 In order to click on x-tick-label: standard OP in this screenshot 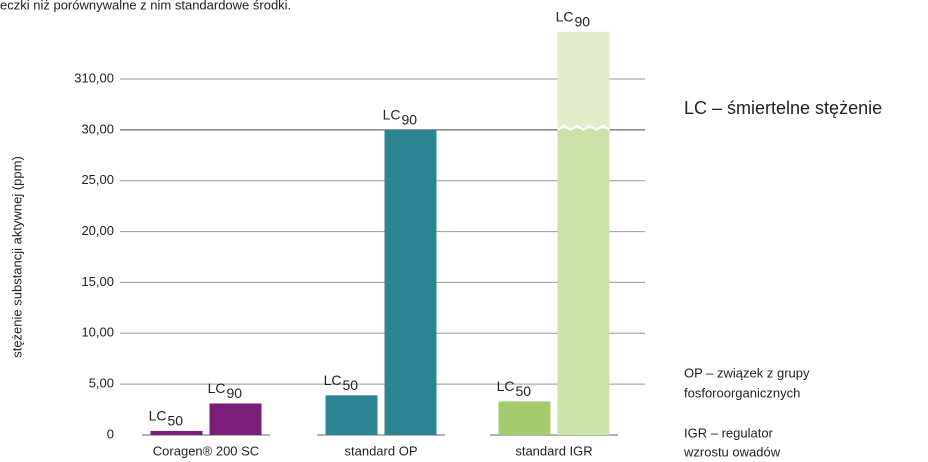, I will do `click(381, 450)`.